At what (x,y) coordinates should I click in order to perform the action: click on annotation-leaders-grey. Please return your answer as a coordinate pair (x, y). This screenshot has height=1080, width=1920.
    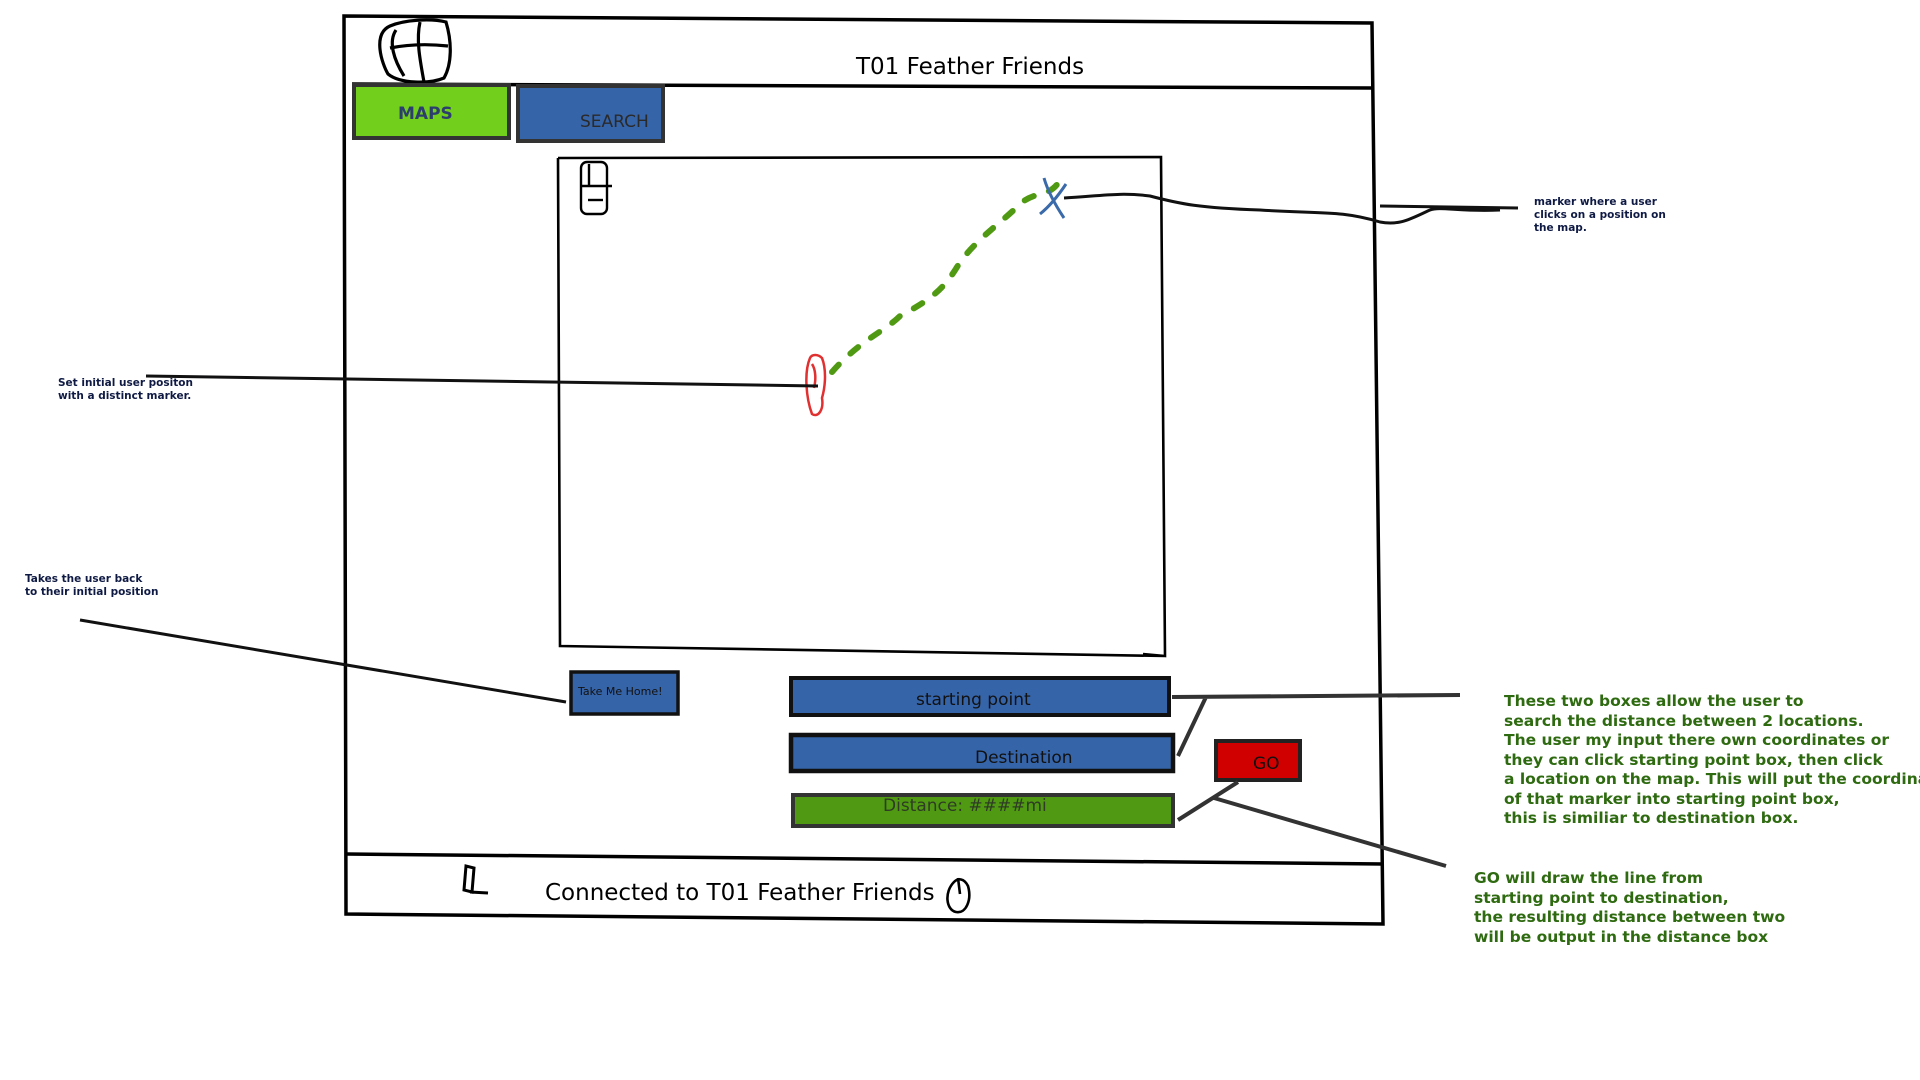
    Looking at the image, I should click on (1316, 780).